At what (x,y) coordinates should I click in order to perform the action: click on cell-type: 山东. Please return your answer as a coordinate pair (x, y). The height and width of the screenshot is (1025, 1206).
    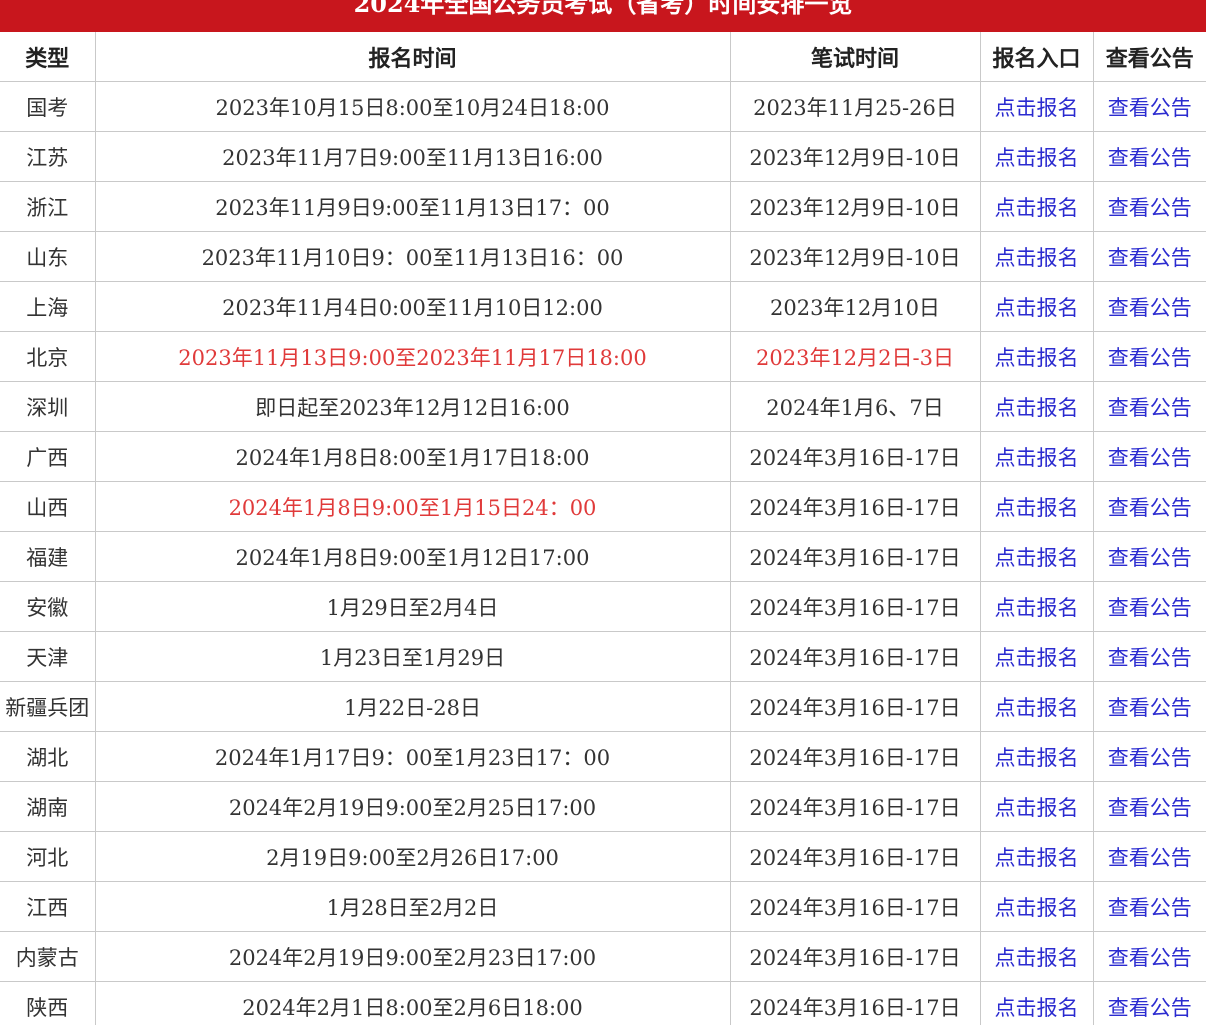
    Looking at the image, I should click on (48, 256).